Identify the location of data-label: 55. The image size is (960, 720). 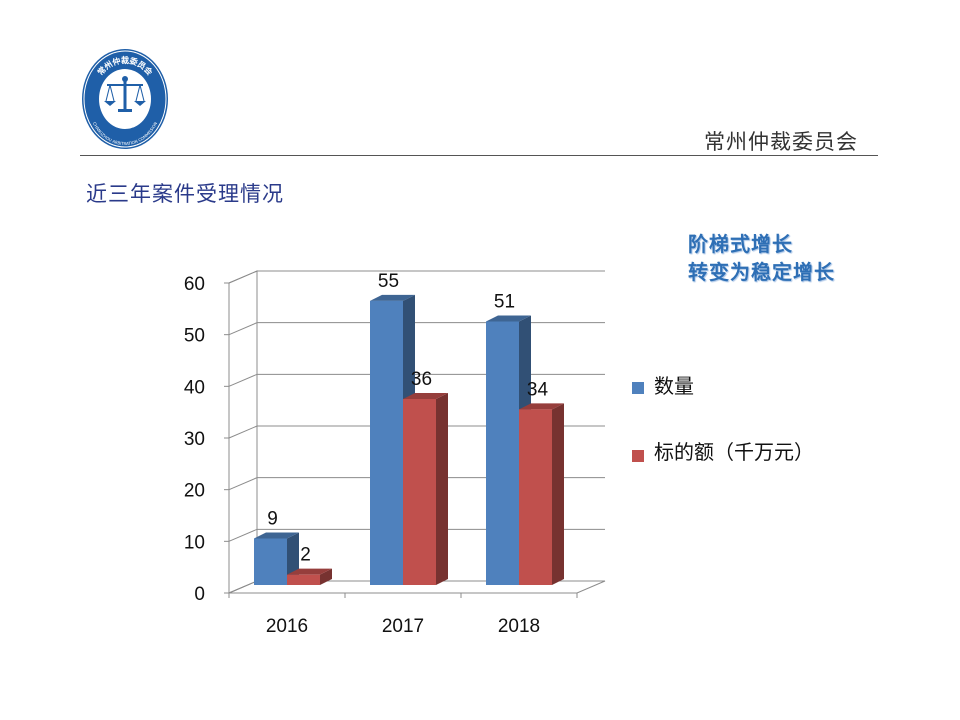
(388, 281).